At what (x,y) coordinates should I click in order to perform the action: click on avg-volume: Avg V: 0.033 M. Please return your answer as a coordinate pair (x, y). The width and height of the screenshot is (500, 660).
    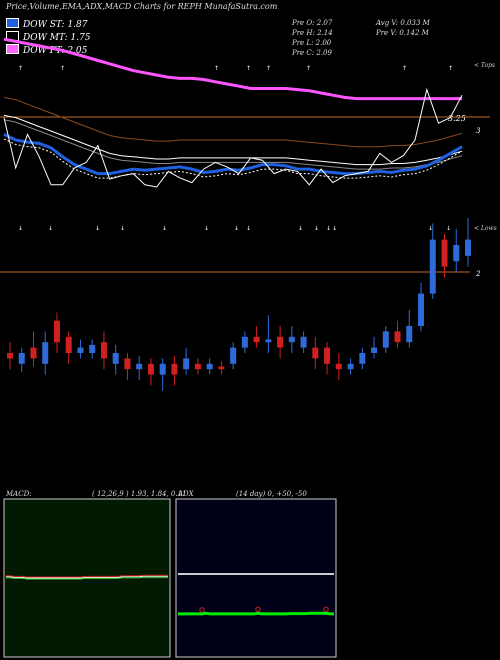
    Looking at the image, I should click on (403, 23).